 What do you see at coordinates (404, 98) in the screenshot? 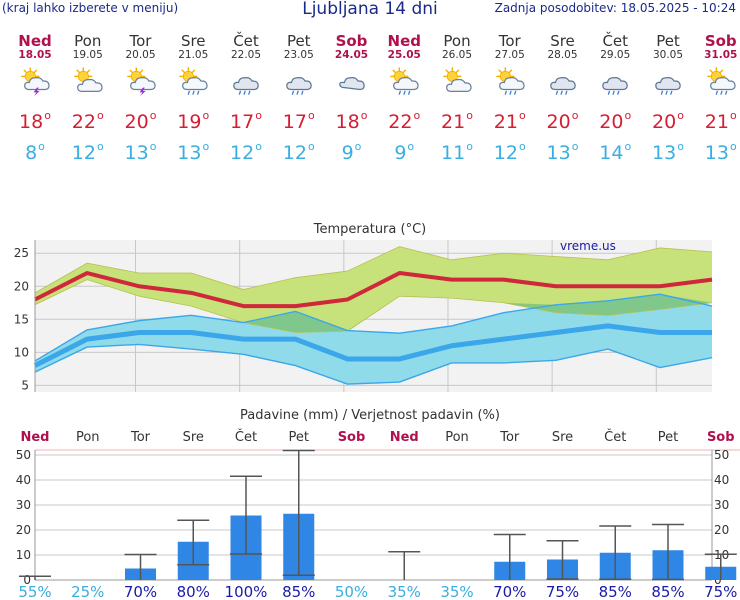
I see `day-column: Ned 25.05 22o 9o` at bounding box center [404, 98].